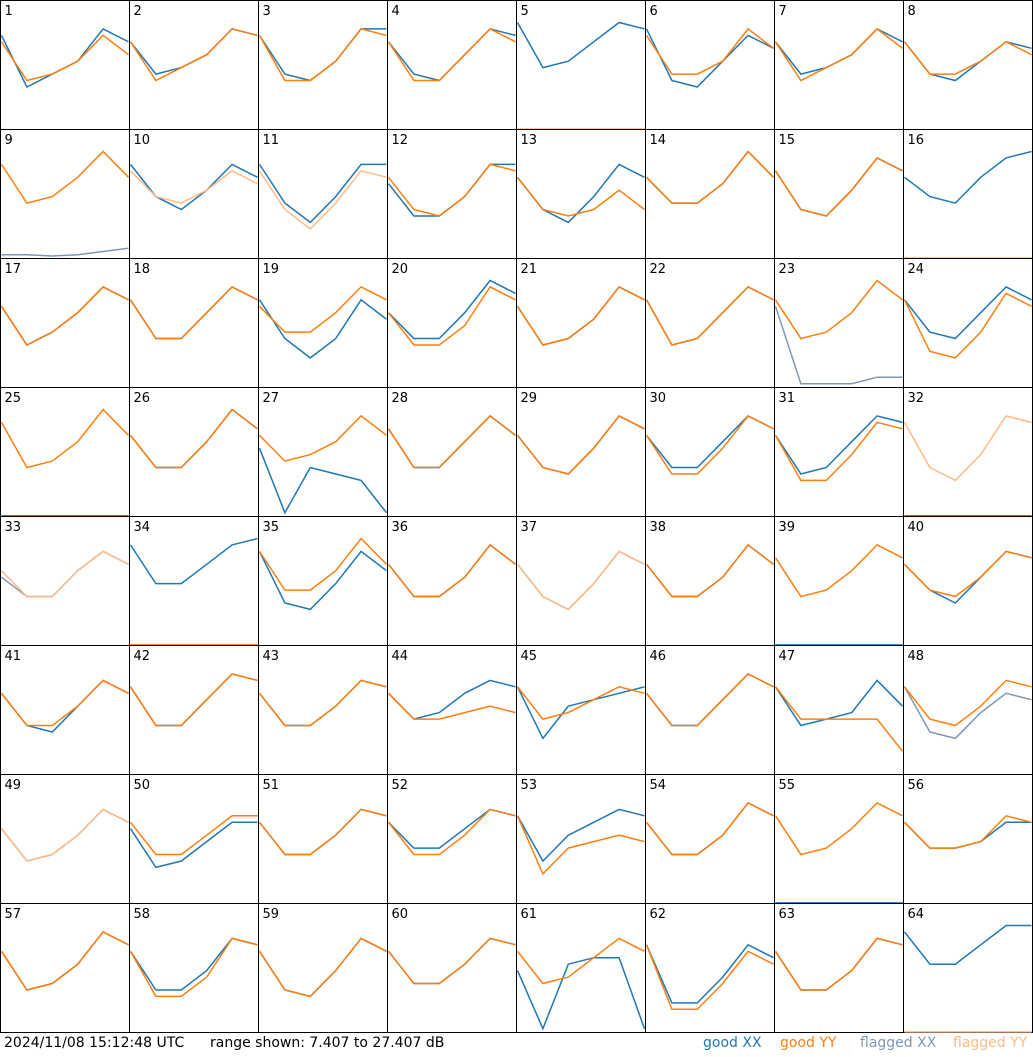 This screenshot has width=1033, height=1057. Describe the element at coordinates (990, 1043) in the screenshot. I see `legend-entry: flagged YY` at that location.